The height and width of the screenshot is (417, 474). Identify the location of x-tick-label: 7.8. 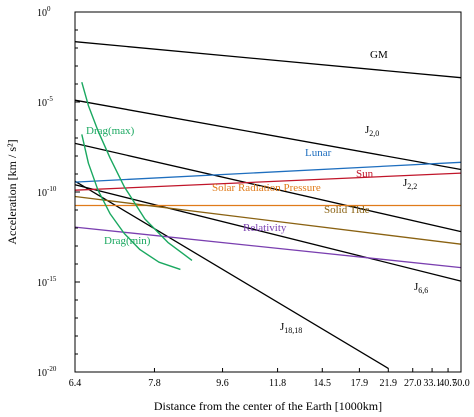
(154, 383).